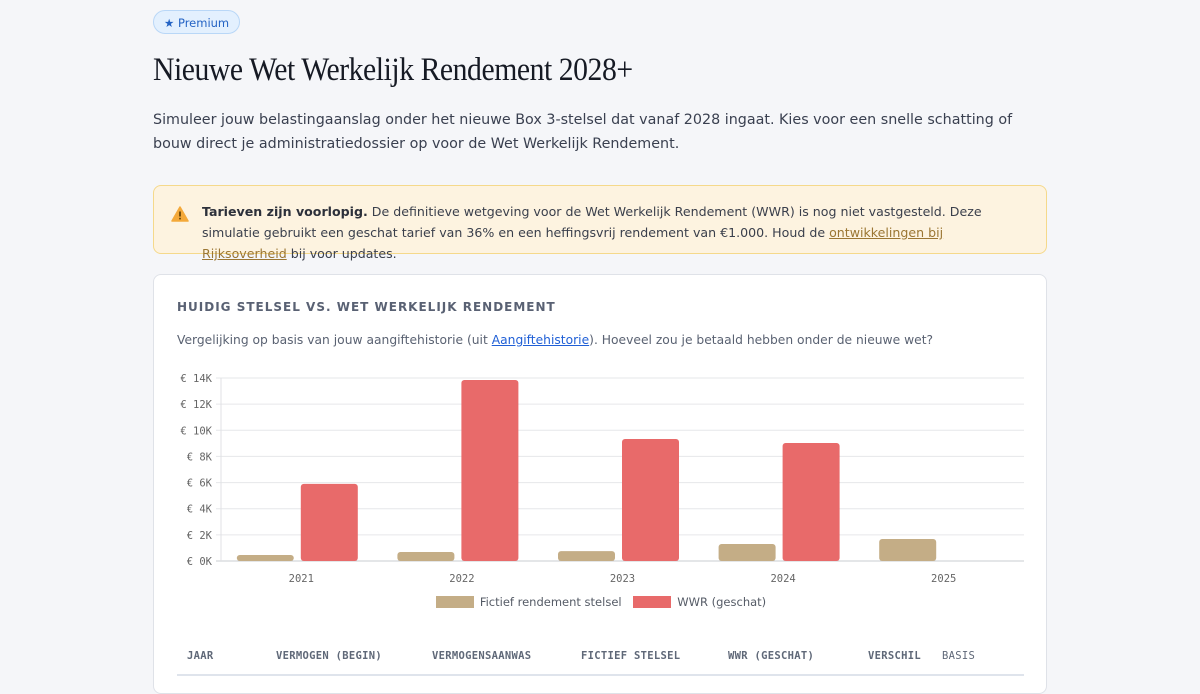 This screenshot has height=694, width=1200. What do you see at coordinates (329, 522) in the screenshot?
I see `bar-wwr-2021` at bounding box center [329, 522].